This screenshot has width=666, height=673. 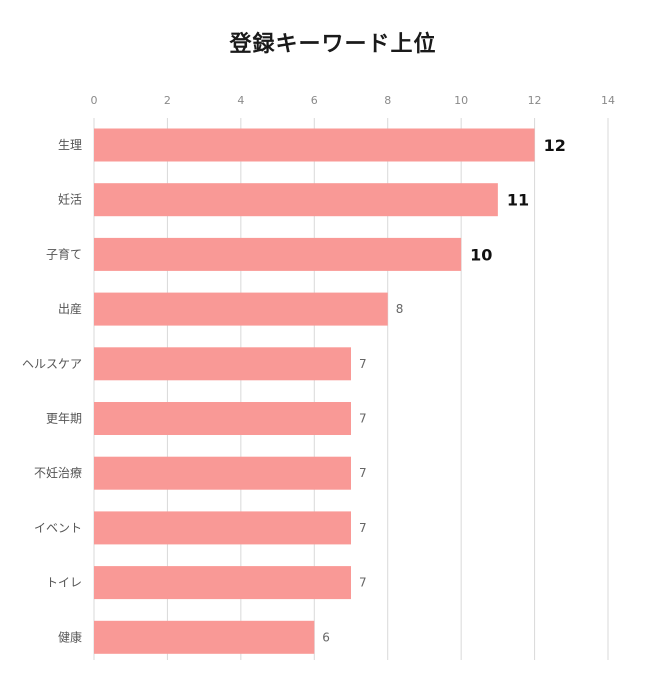 I want to click on category-label: トイレ, so click(x=64, y=583).